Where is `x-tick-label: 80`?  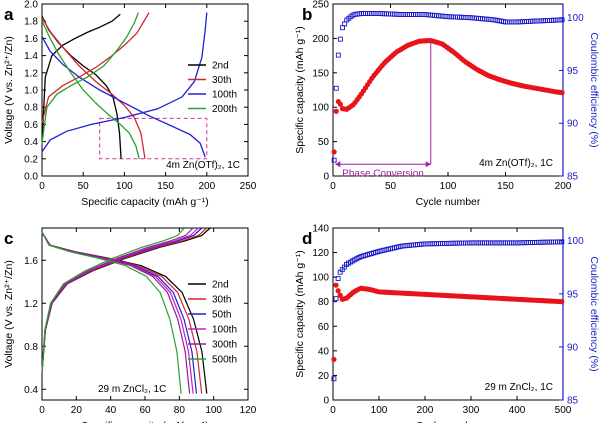 x-tick-label: 80 is located at coordinates (180, 410).